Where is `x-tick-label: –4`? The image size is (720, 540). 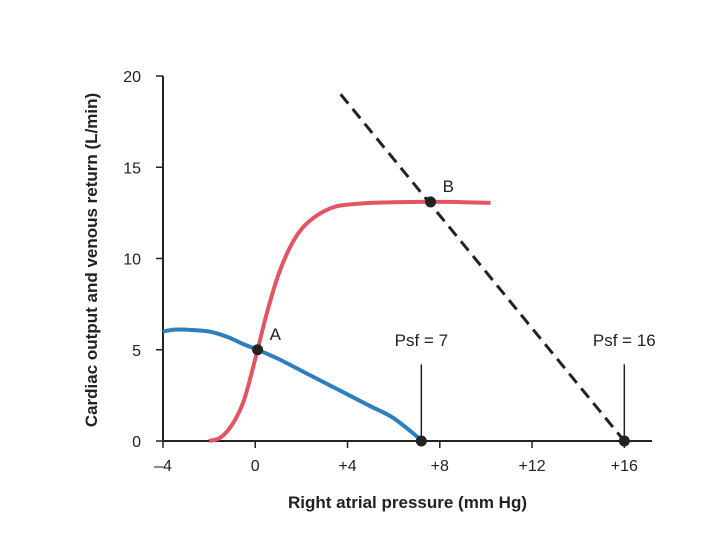
x-tick-label: –4 is located at coordinates (163, 466).